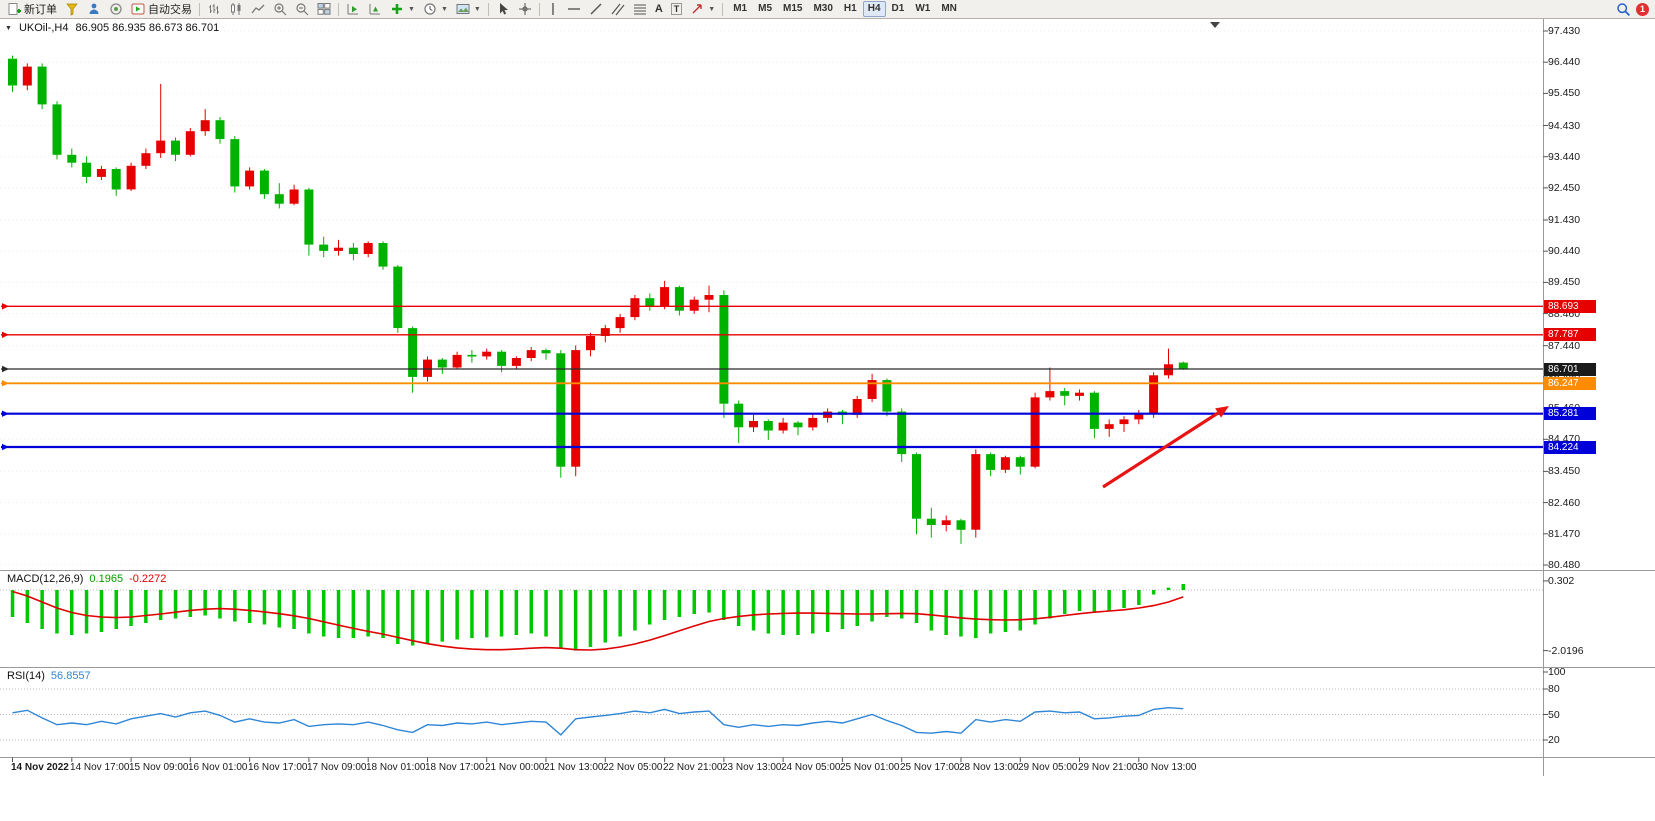  I want to click on trendline-icon, so click(596, 9).